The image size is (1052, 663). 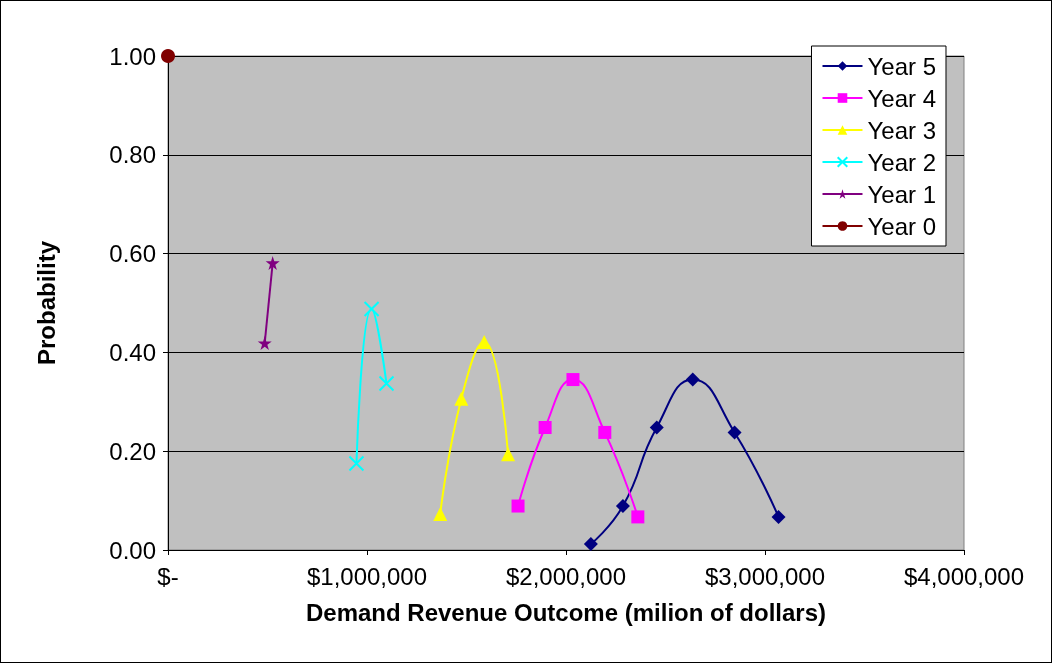 I want to click on legend-label: Year 3, so click(x=902, y=130).